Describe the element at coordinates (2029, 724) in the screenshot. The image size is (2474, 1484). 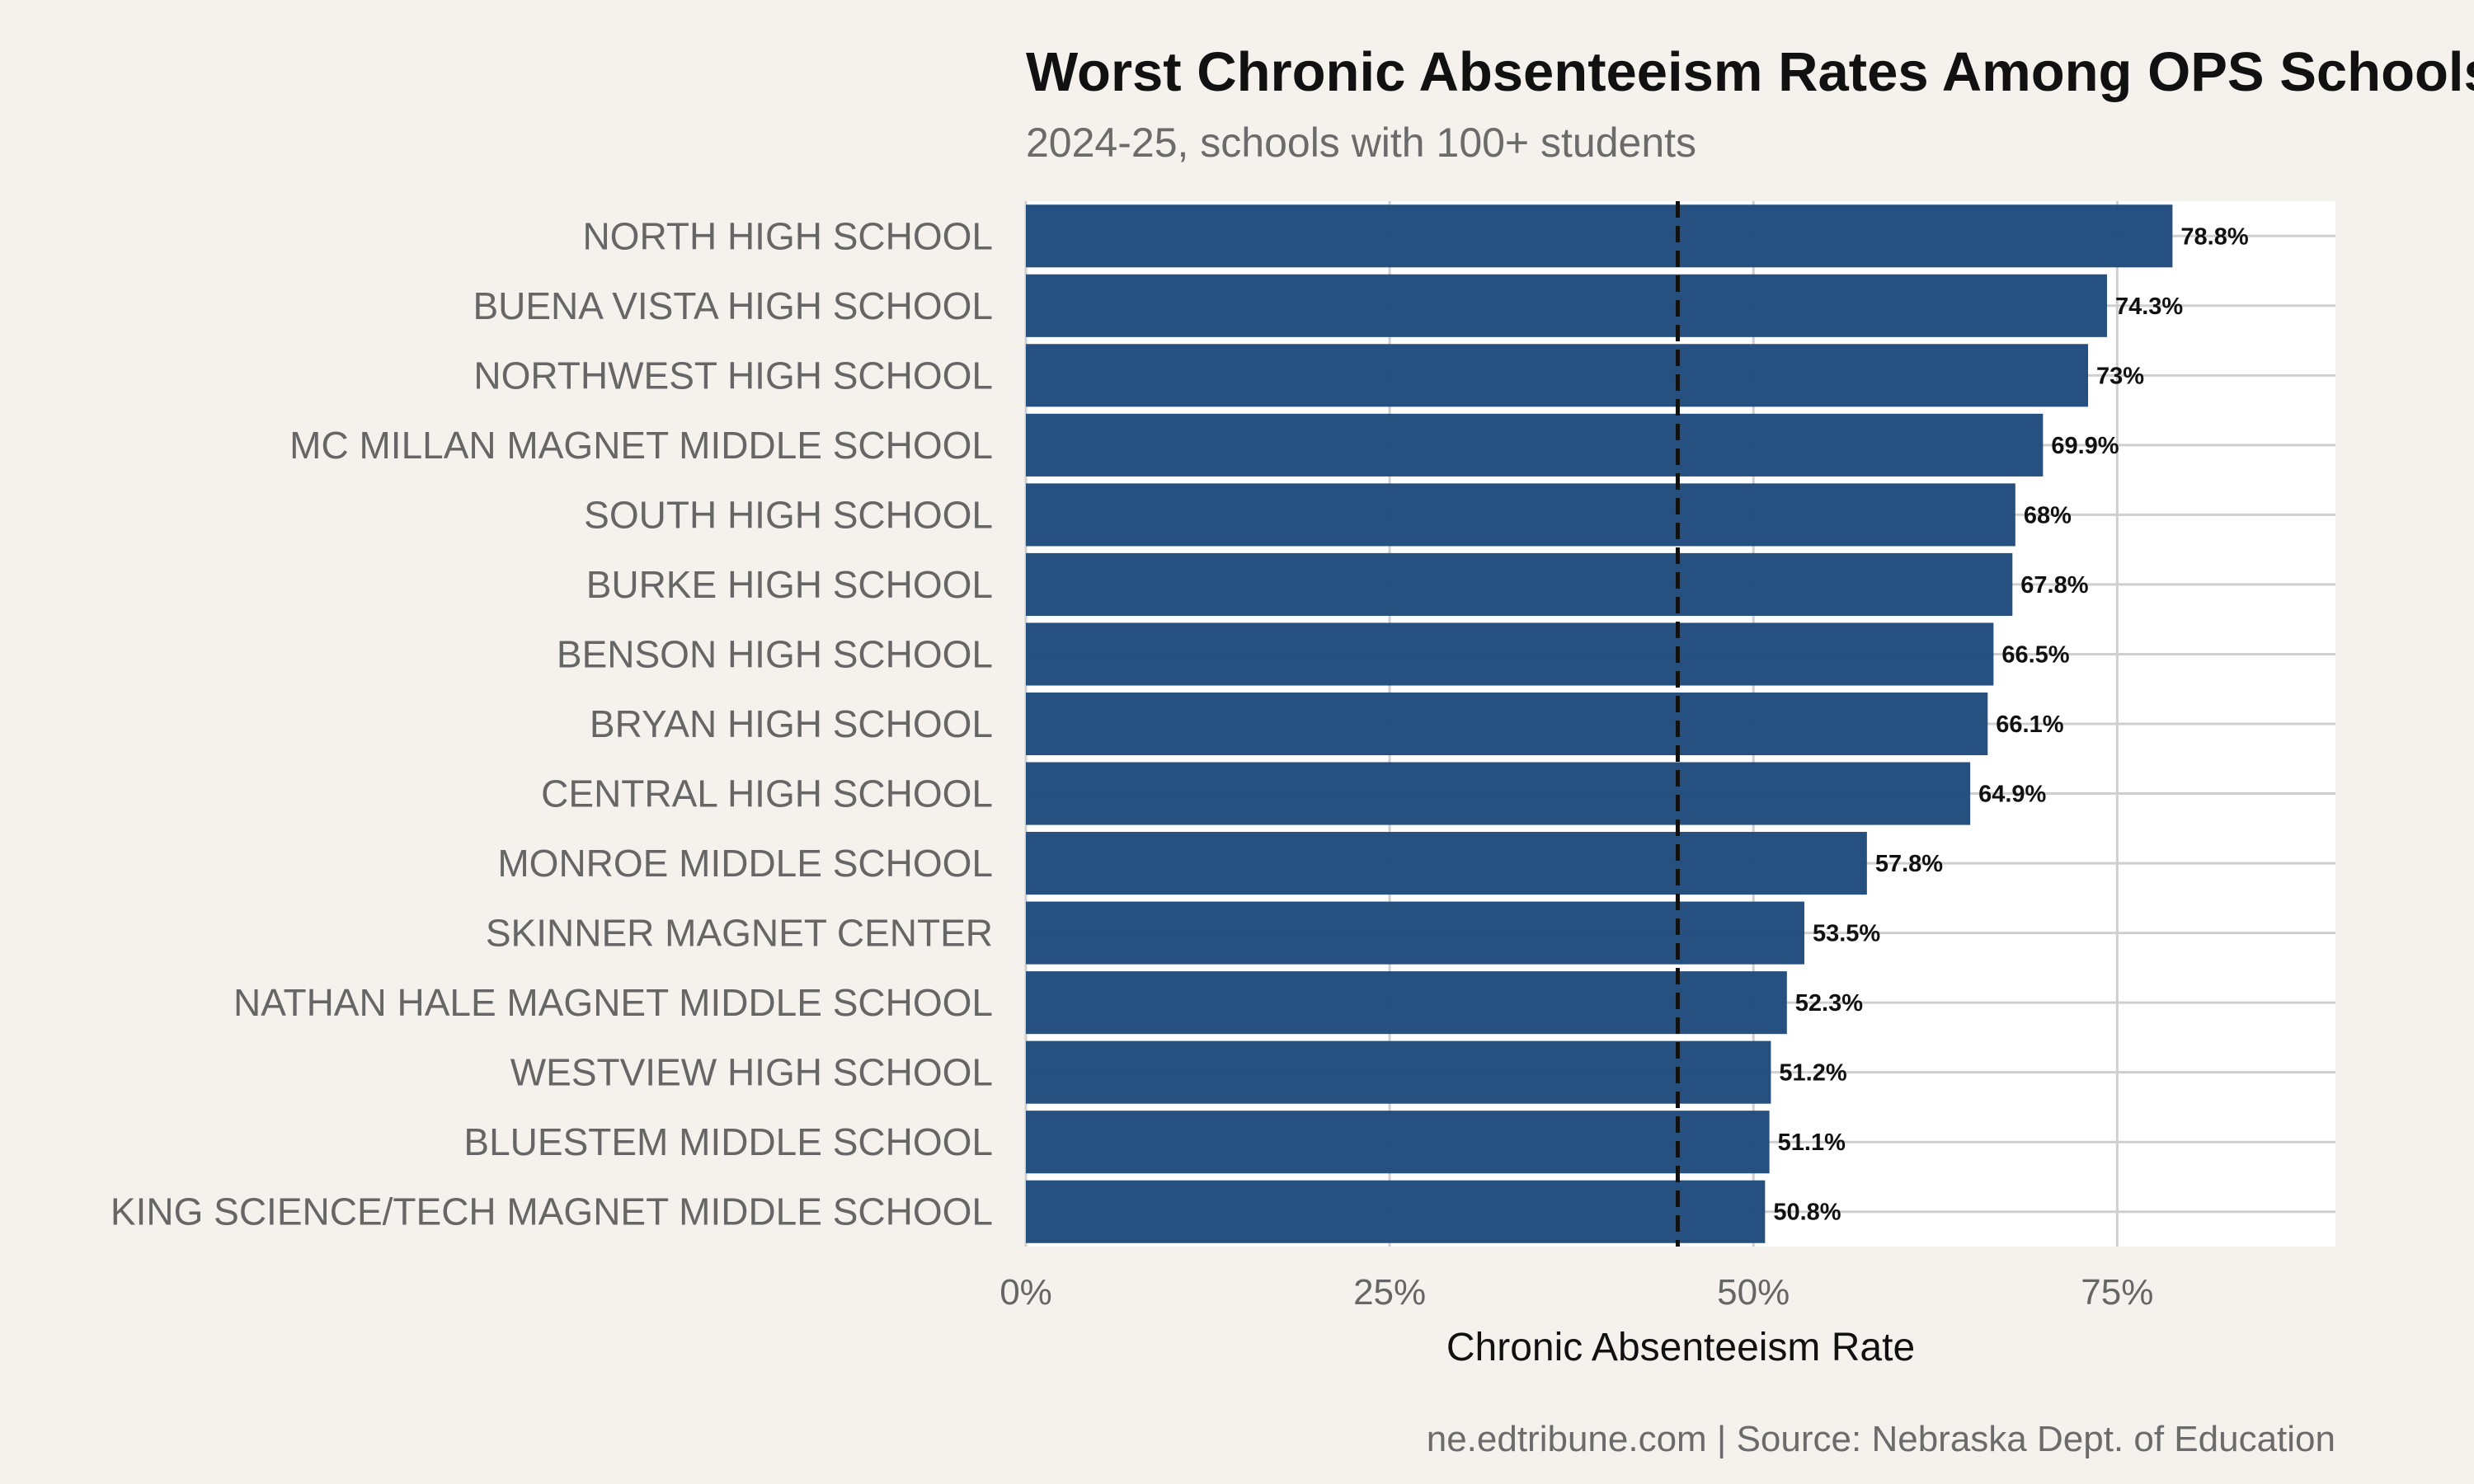
I see `bar-value-label: 66.1%` at that location.